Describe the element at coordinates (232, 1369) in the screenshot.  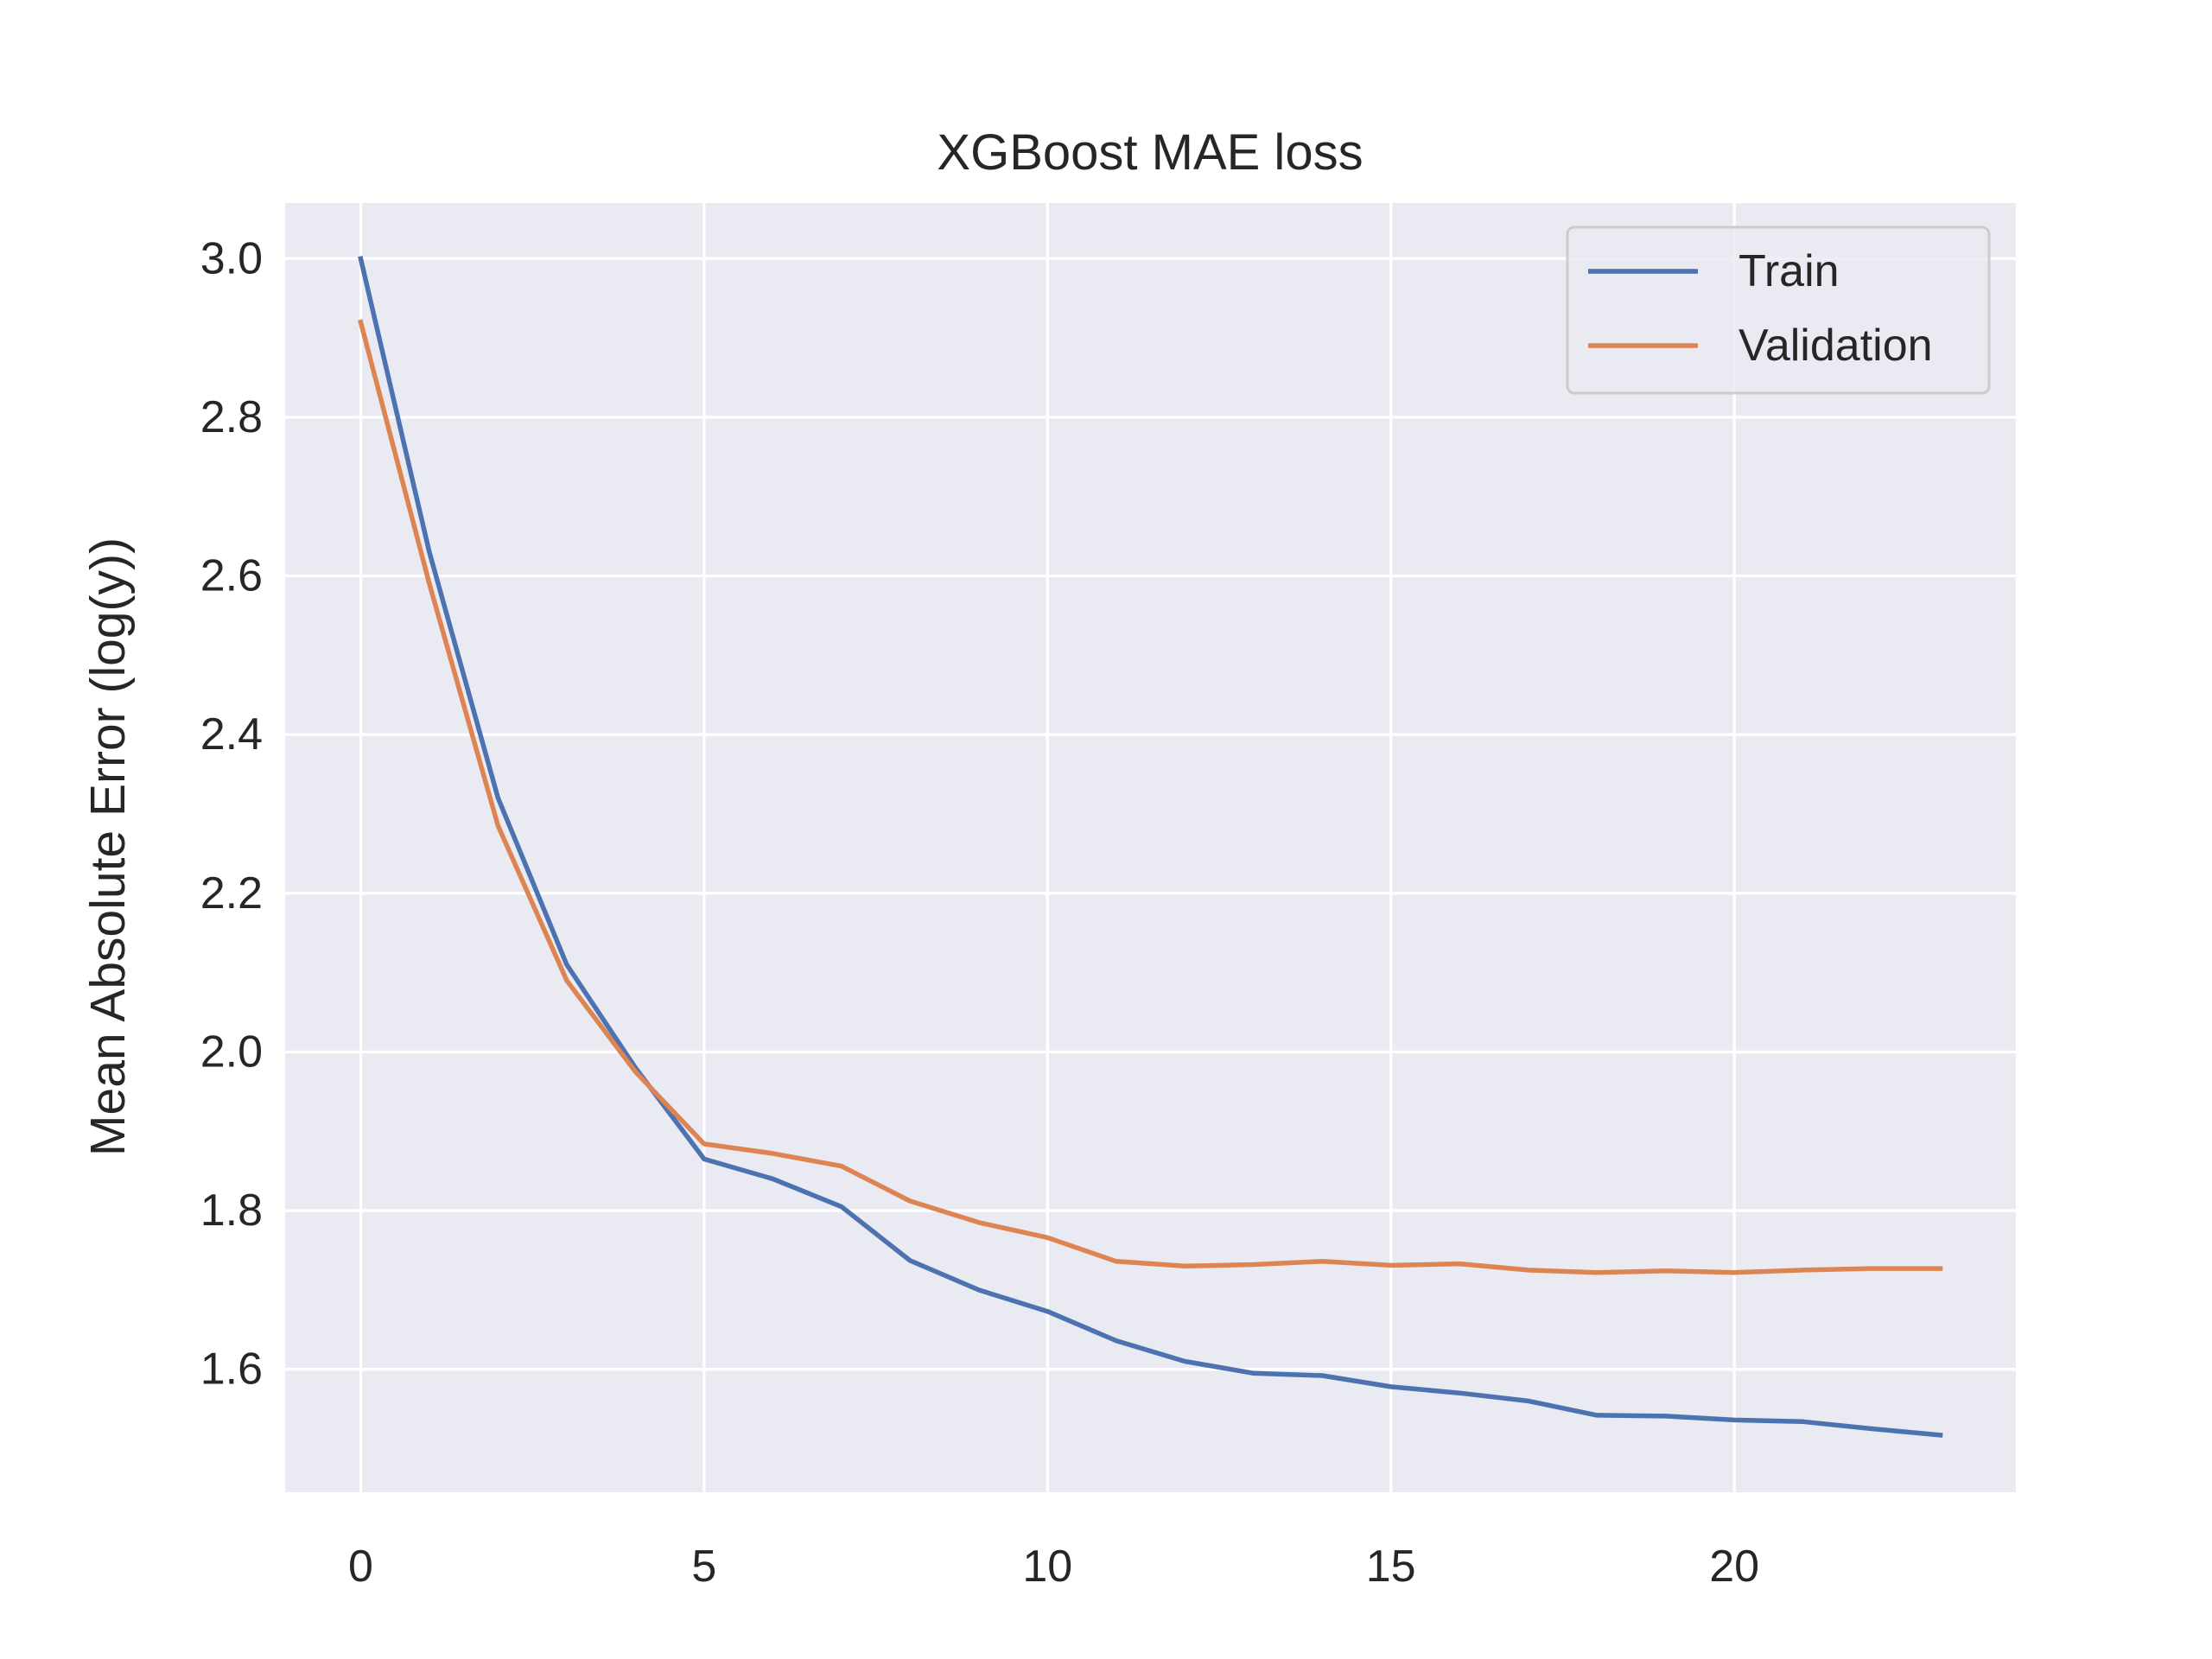
I see `y-tick-label: 1.6` at that location.